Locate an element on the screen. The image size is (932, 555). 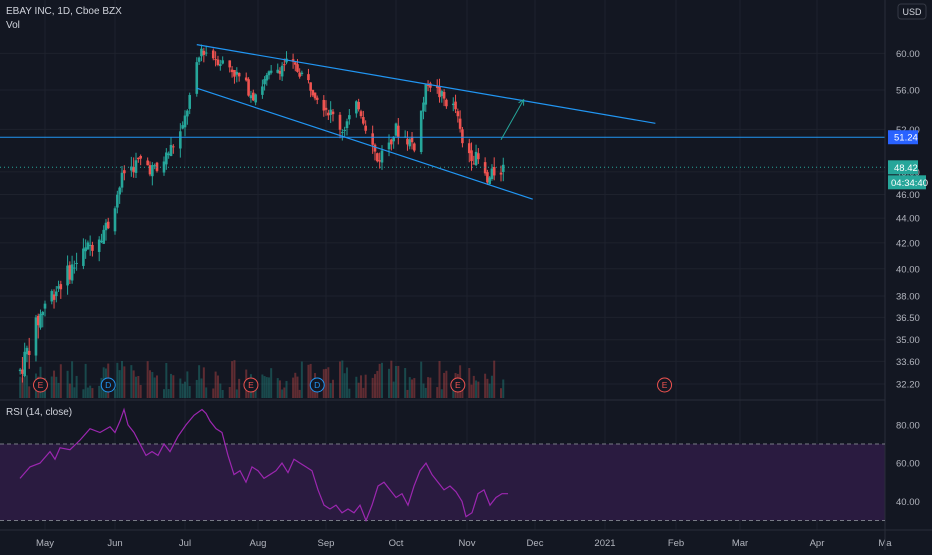
time-tick-label: May is located at coordinates (45, 543).